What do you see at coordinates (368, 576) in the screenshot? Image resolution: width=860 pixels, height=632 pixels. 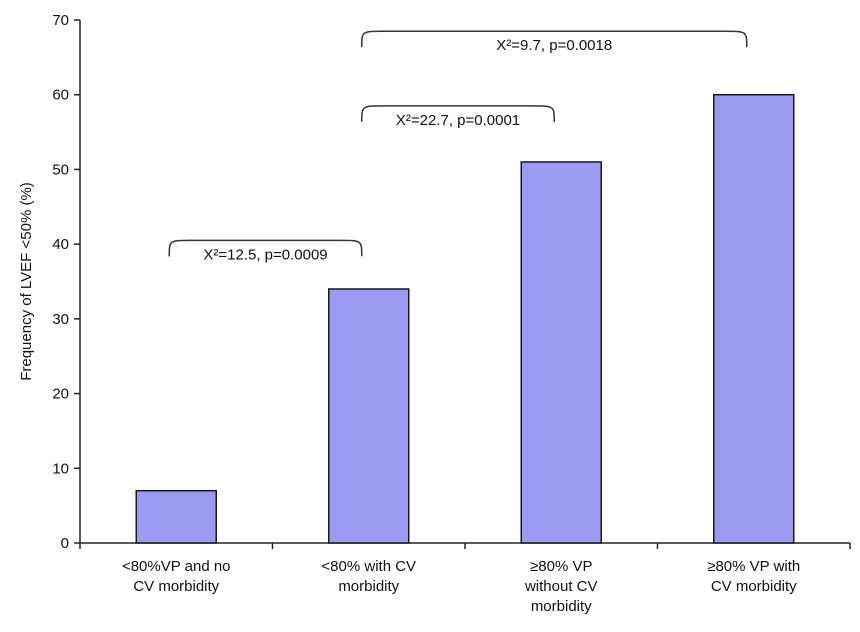 I see `x-tick-label: <80% with CV morbidity` at bounding box center [368, 576].